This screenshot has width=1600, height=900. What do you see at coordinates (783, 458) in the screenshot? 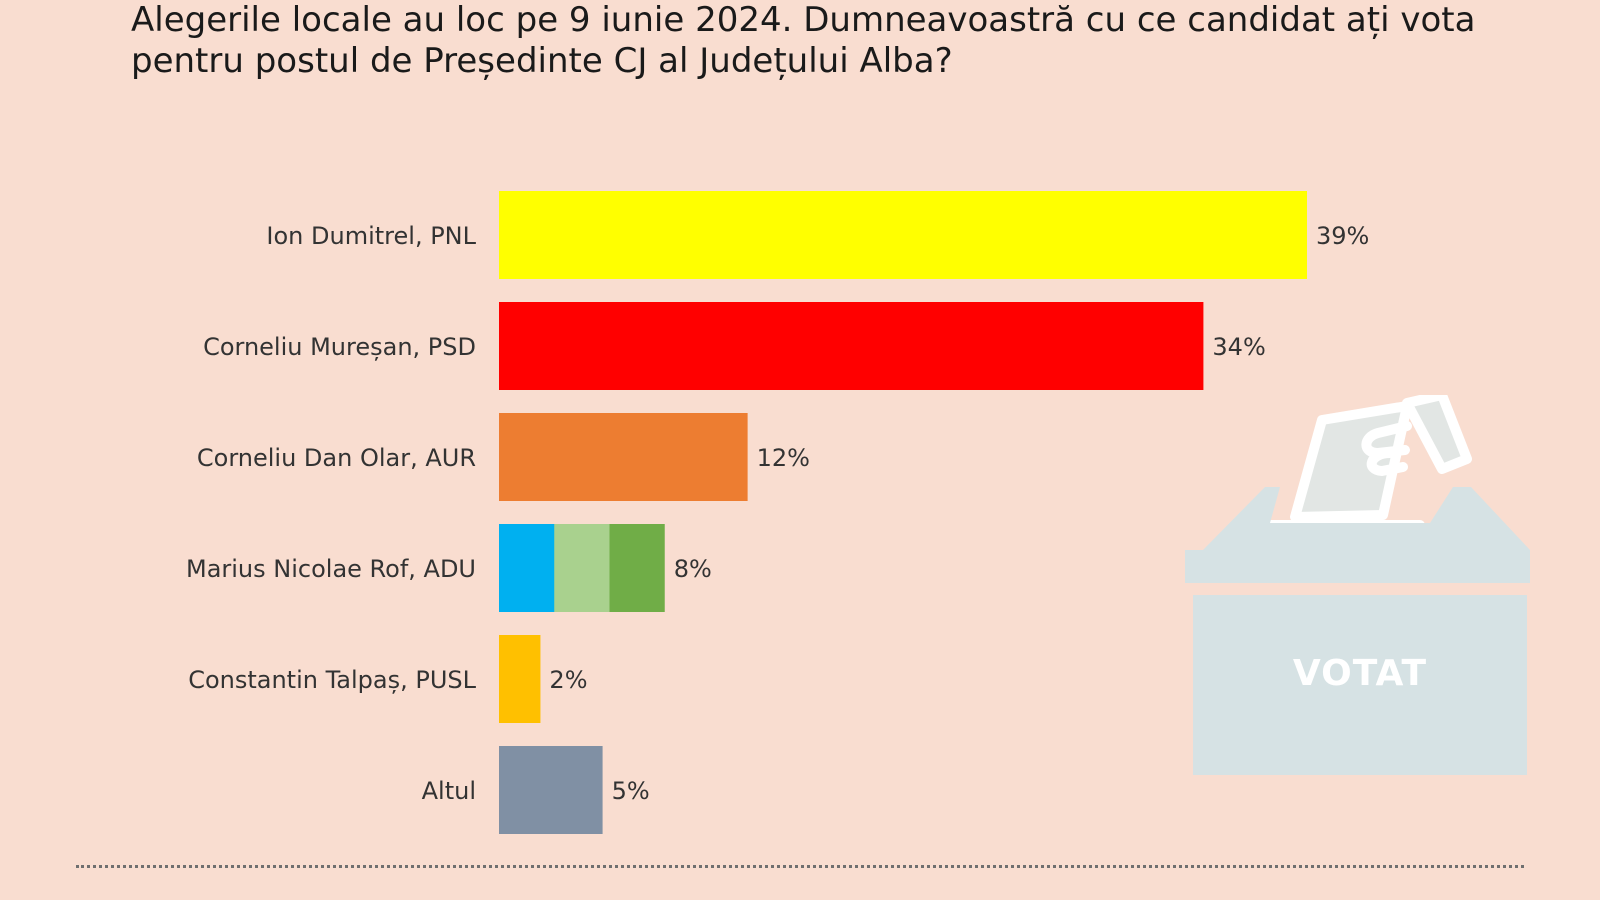
I see `value-label: 12%` at bounding box center [783, 458].